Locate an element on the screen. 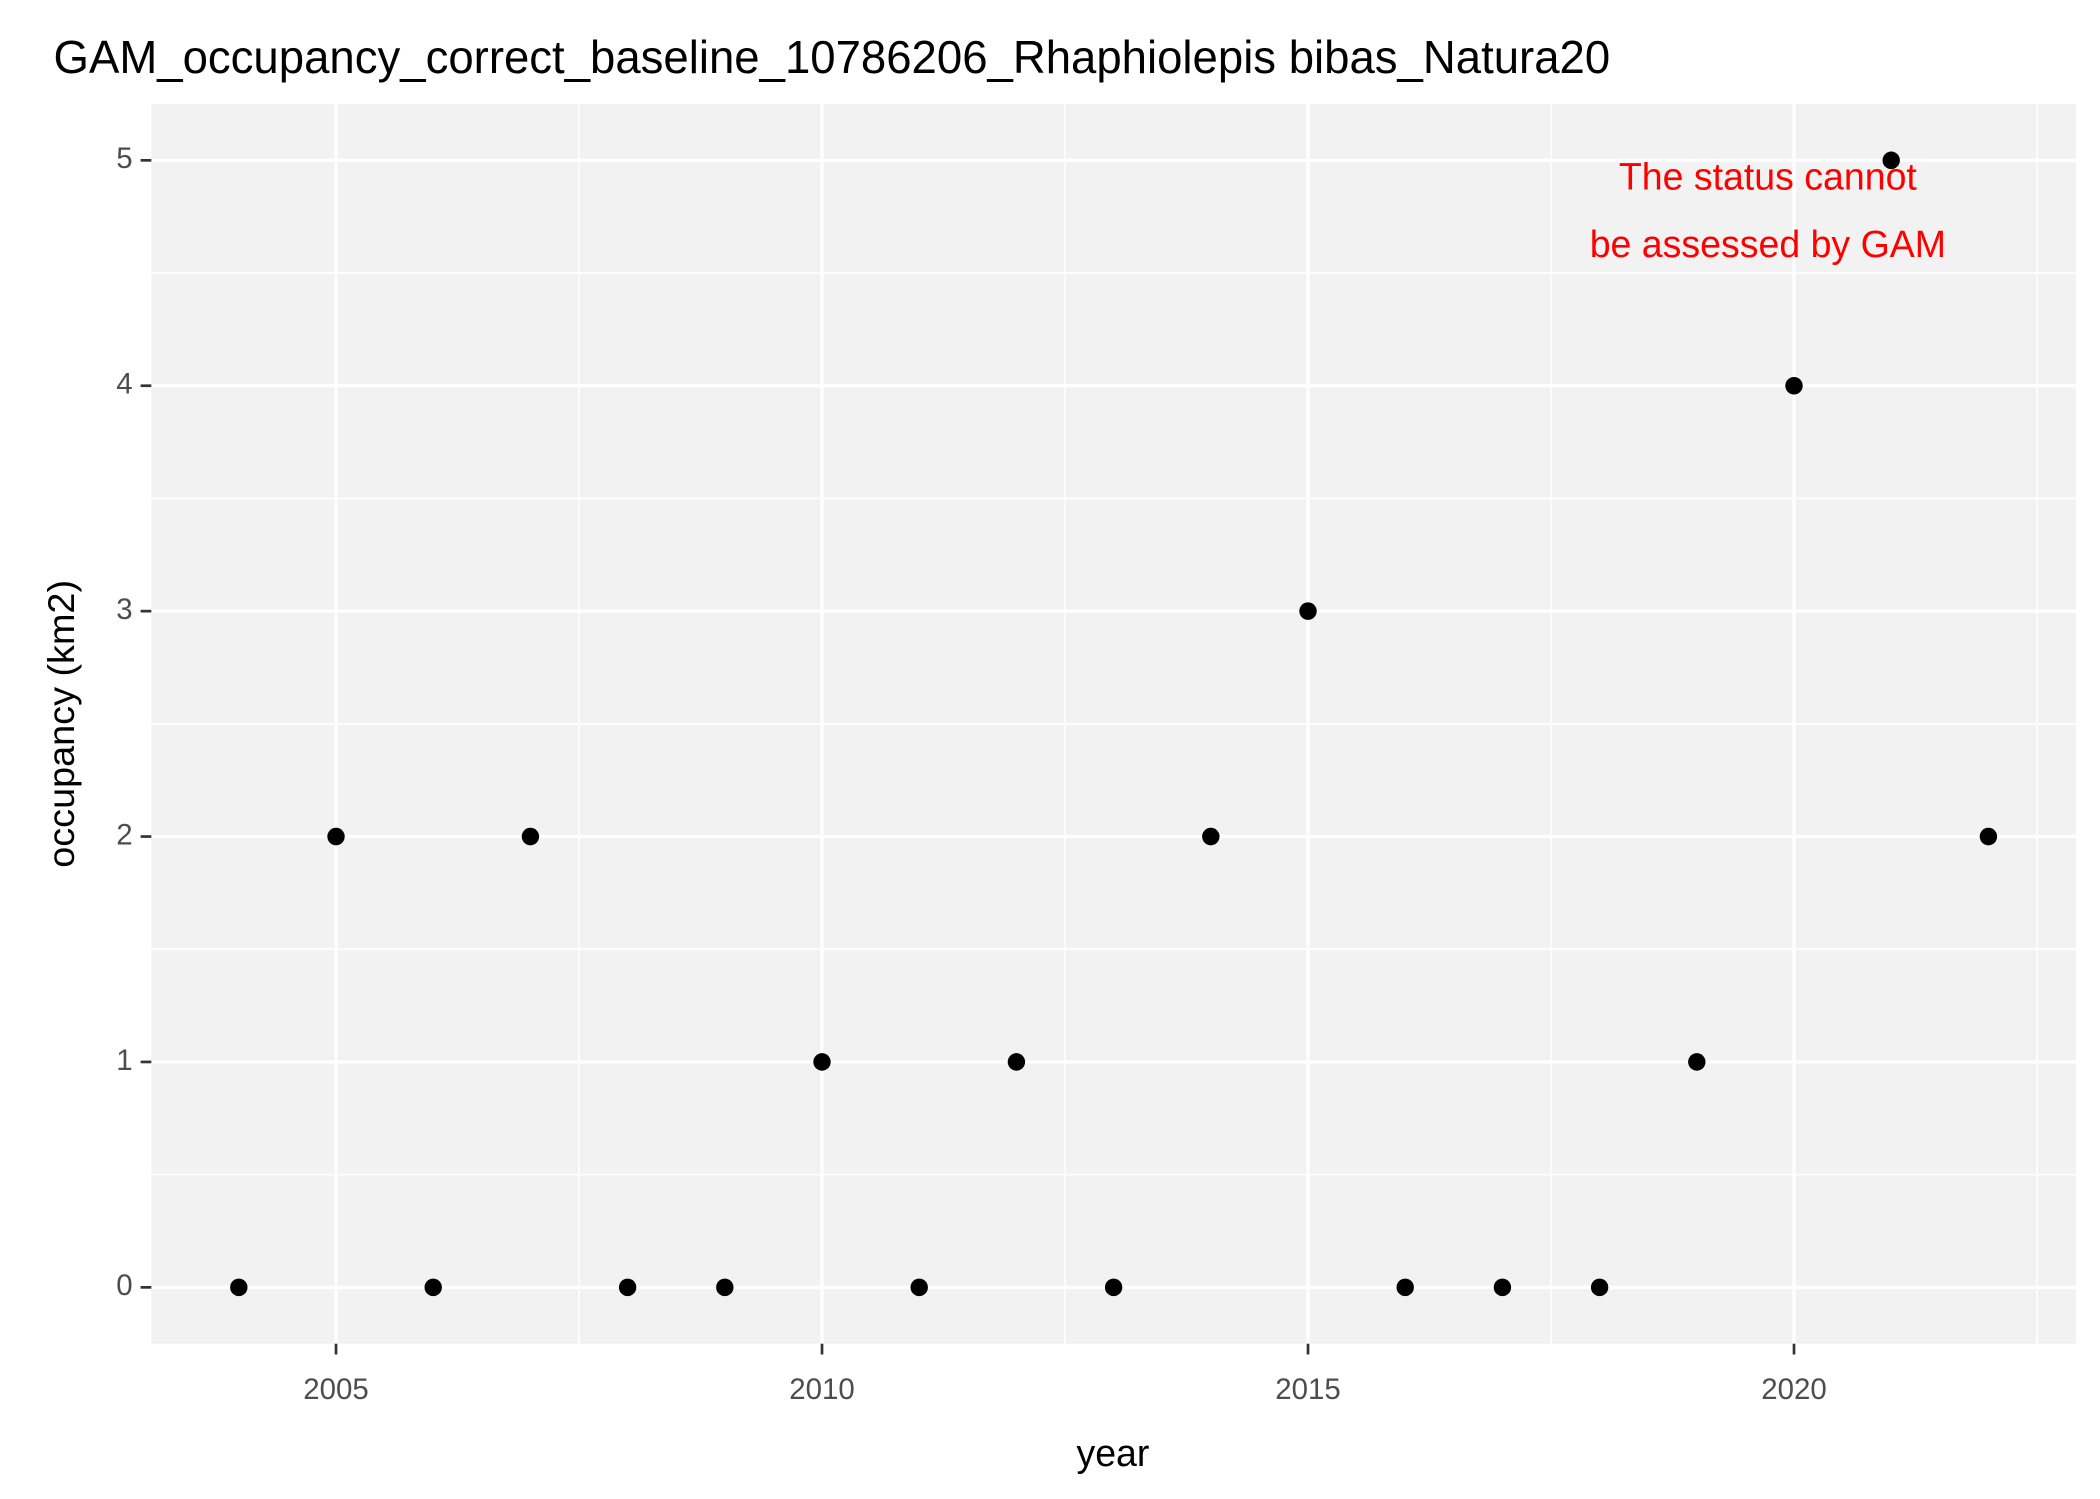 Image resolution: width=2100 pixels, height=1499 pixels. x-tick-label: 2010 is located at coordinates (822, 1389).